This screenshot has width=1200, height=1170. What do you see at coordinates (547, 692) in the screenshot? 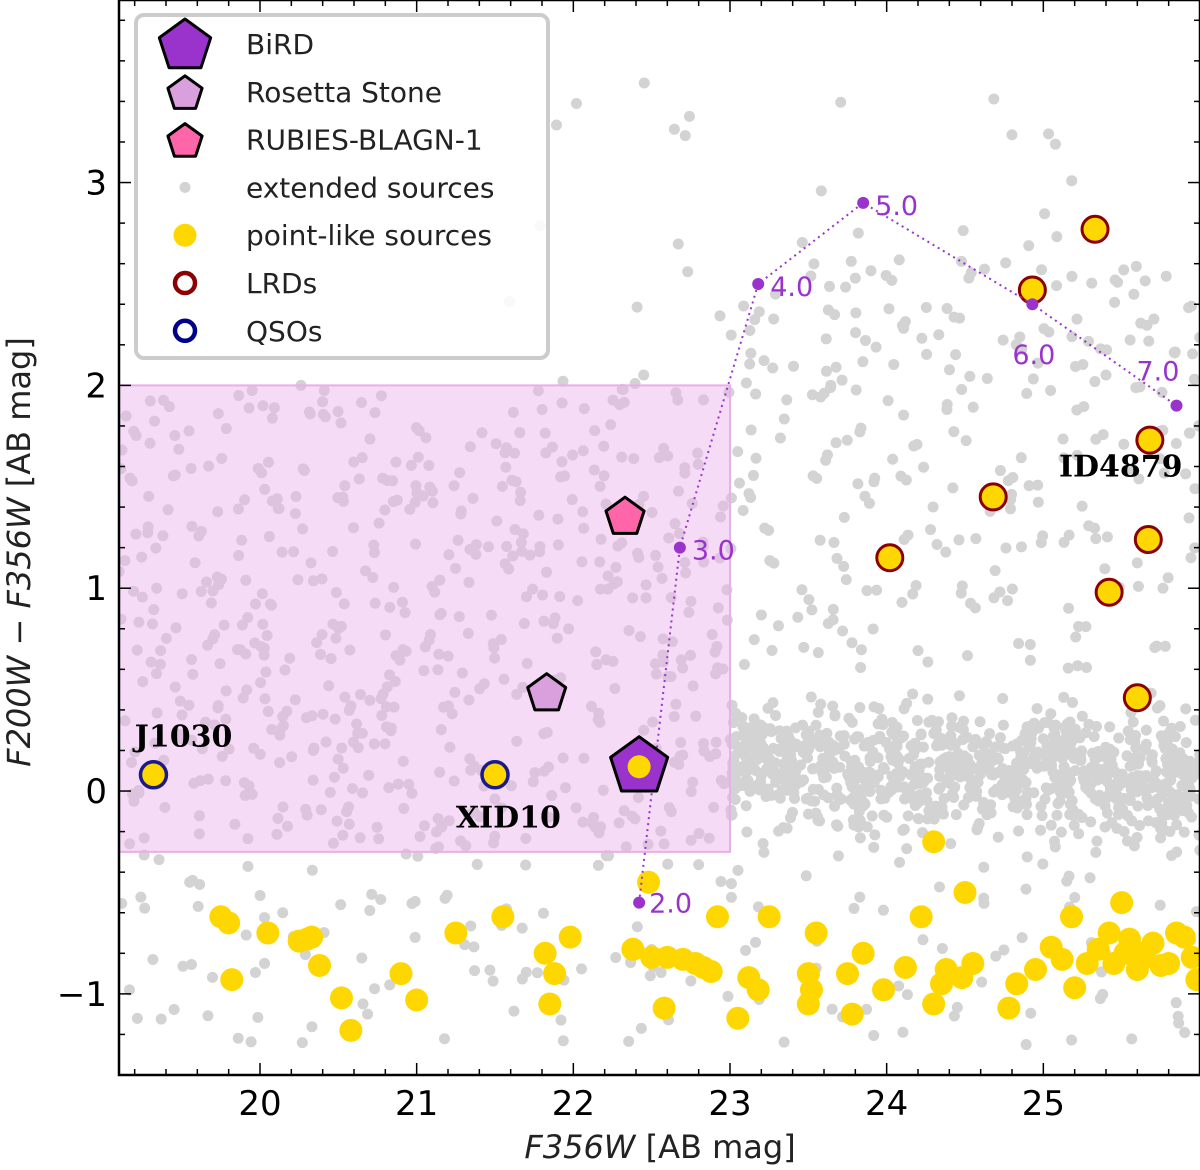
I see `rosetta-stone-marker` at bounding box center [547, 692].